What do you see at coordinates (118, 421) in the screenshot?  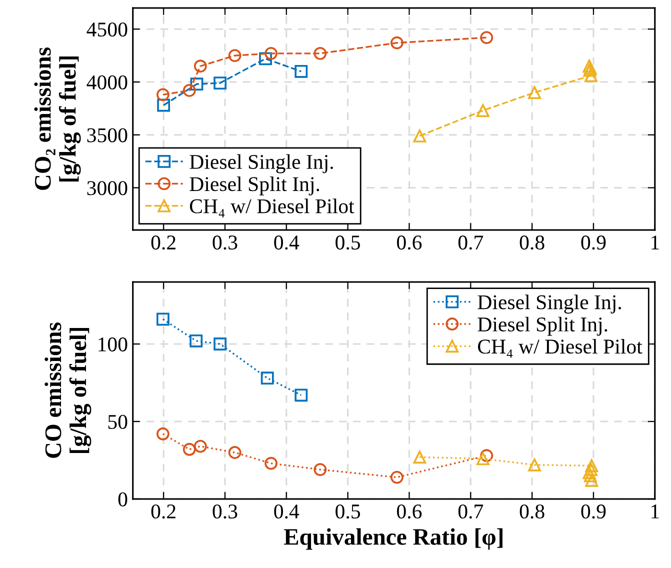 I see `y-tick-label: 50` at bounding box center [118, 421].